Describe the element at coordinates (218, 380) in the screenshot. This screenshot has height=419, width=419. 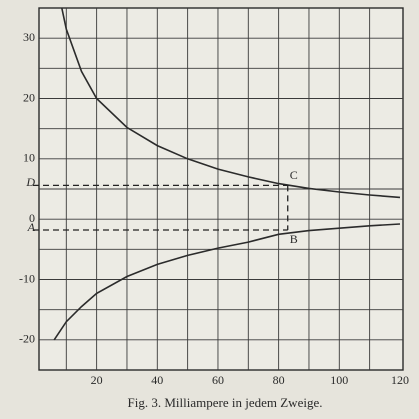
I see `x-tick-label: 60` at that location.